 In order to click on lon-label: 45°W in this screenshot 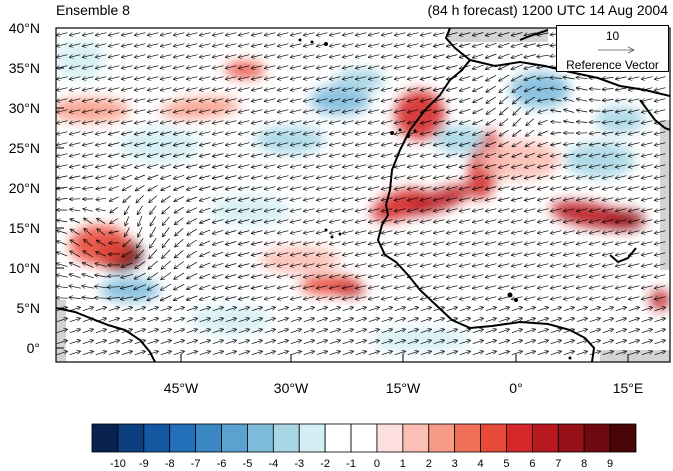, I will do `click(181, 388)`.